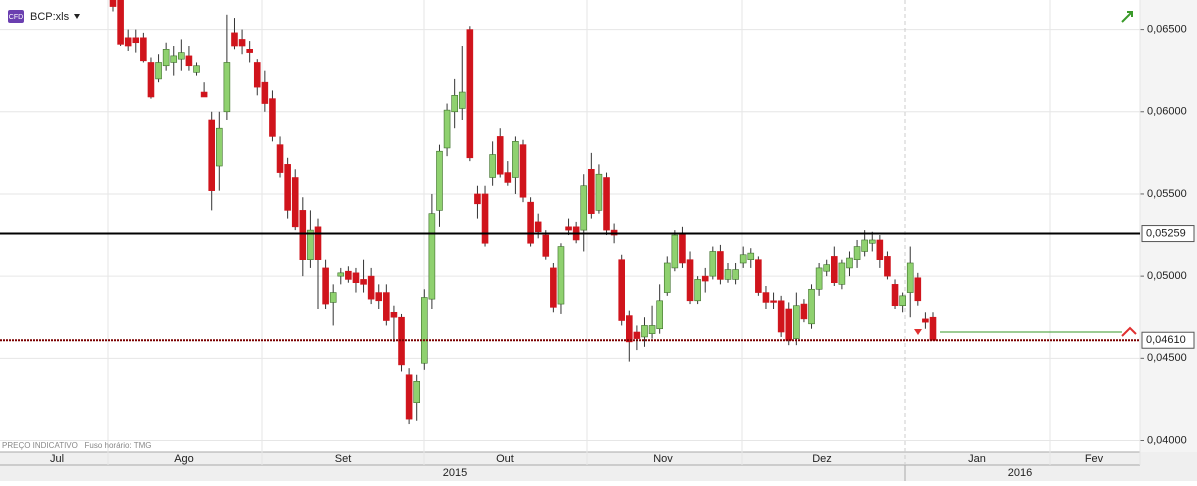 This screenshot has height=486, width=1197. I want to click on level-label: 0,04610, so click(1166, 340).